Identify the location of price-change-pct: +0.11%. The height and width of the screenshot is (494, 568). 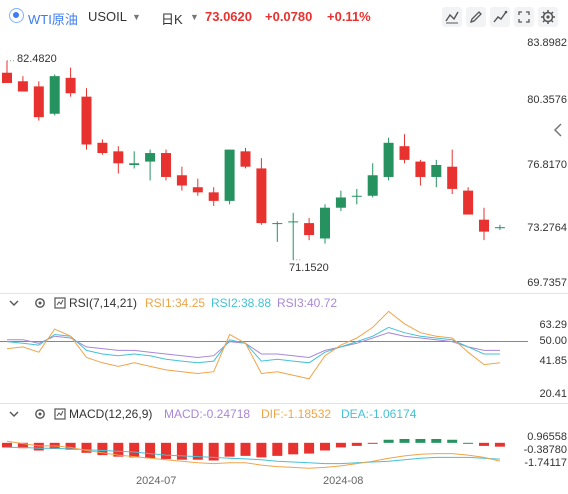
(349, 16).